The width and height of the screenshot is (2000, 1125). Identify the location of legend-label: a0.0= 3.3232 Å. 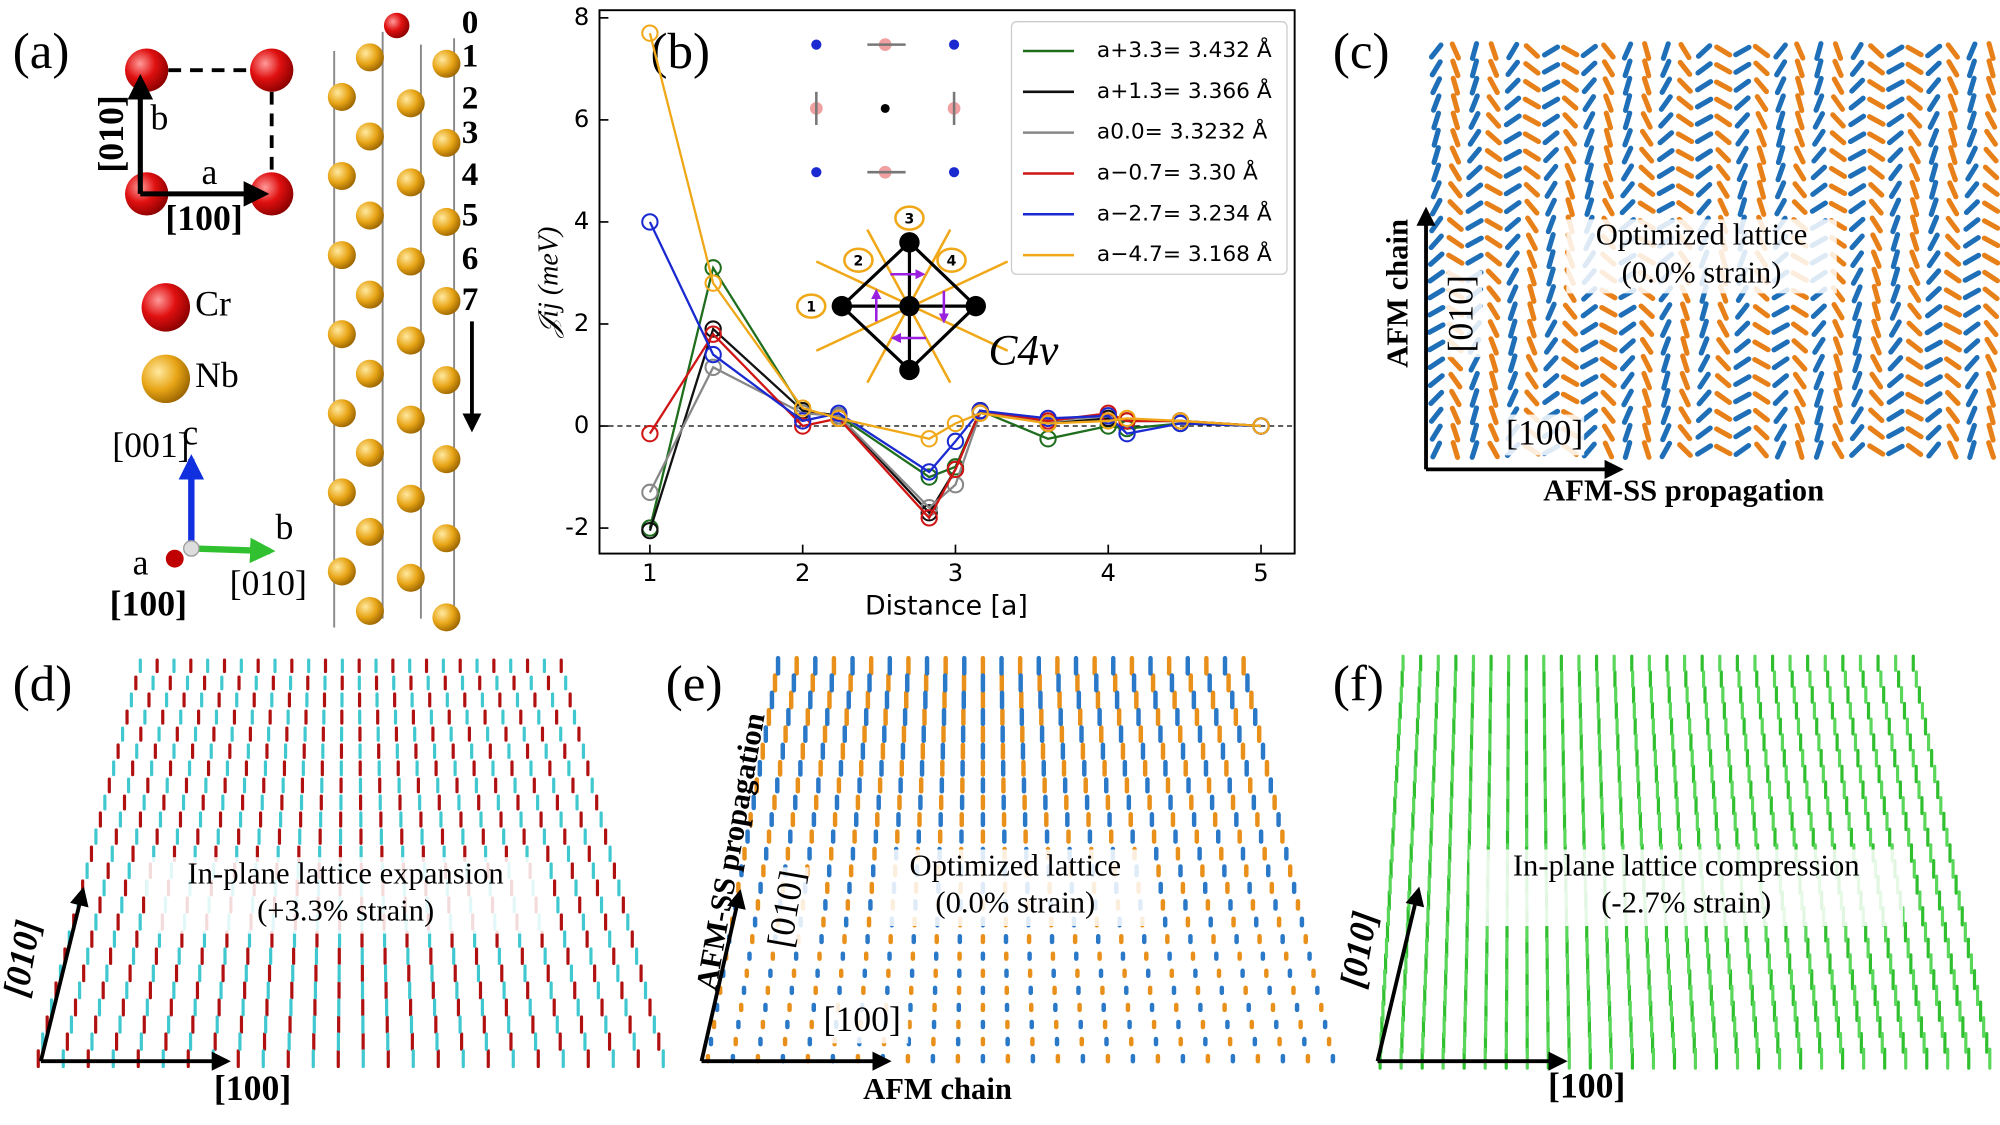
(1182, 131).